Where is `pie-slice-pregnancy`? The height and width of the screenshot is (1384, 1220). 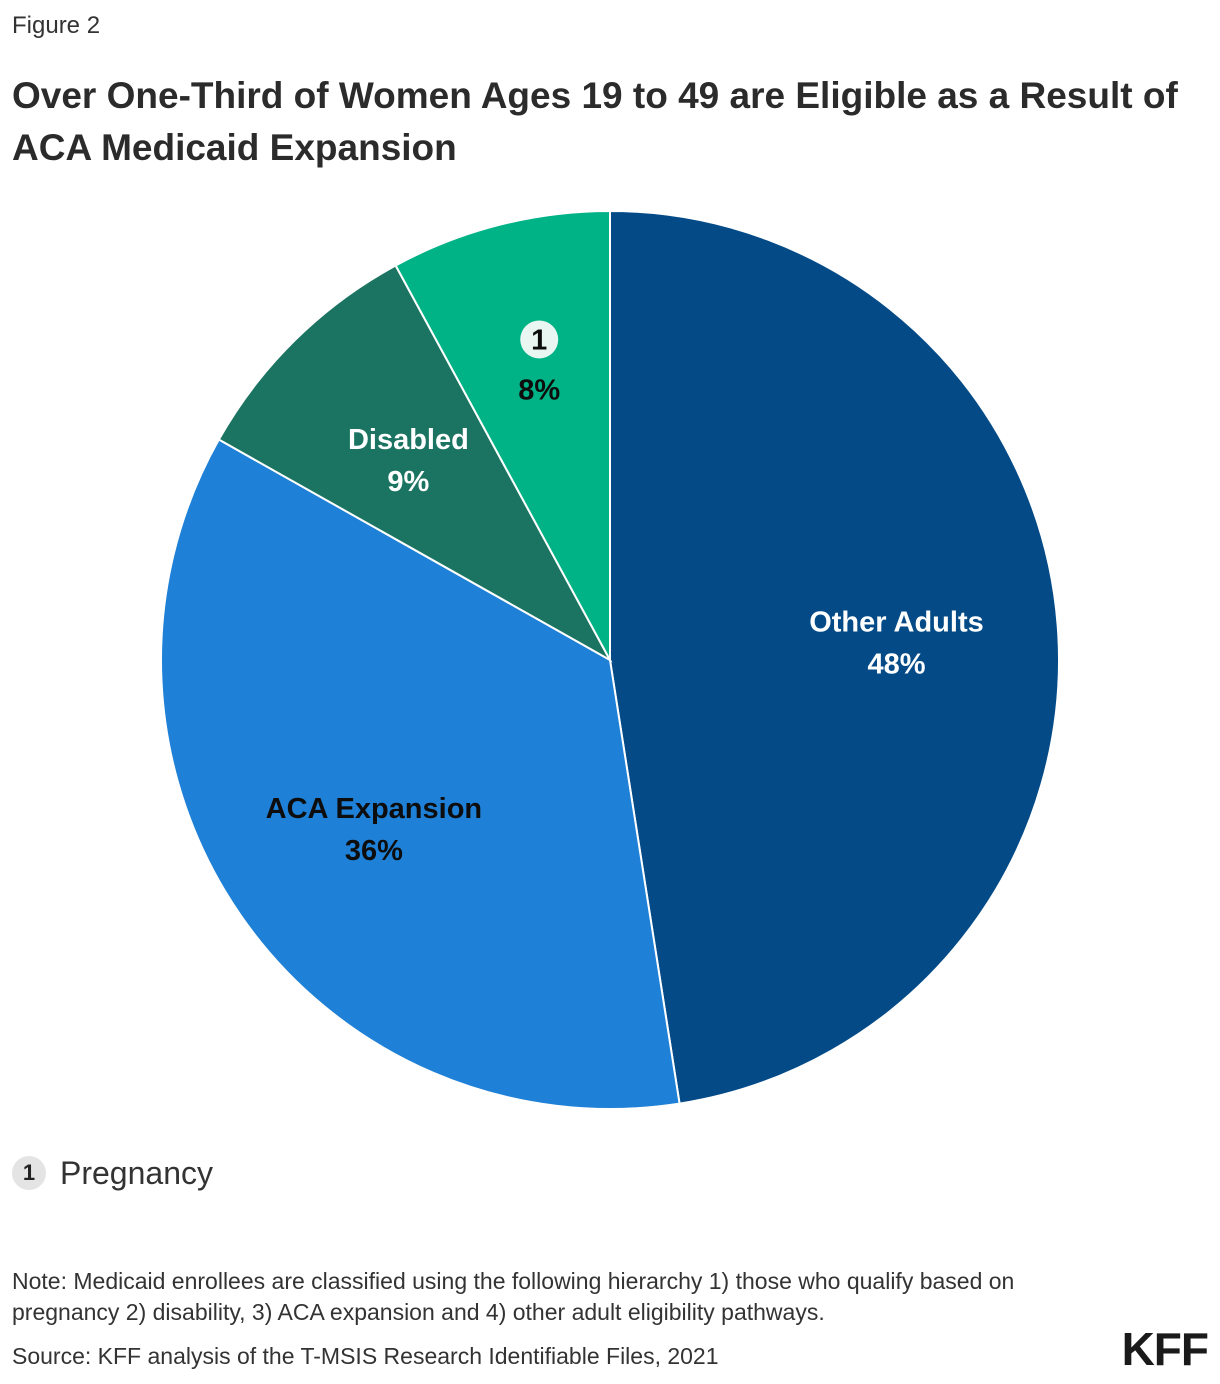 pie-slice-pregnancy is located at coordinates (502, 435).